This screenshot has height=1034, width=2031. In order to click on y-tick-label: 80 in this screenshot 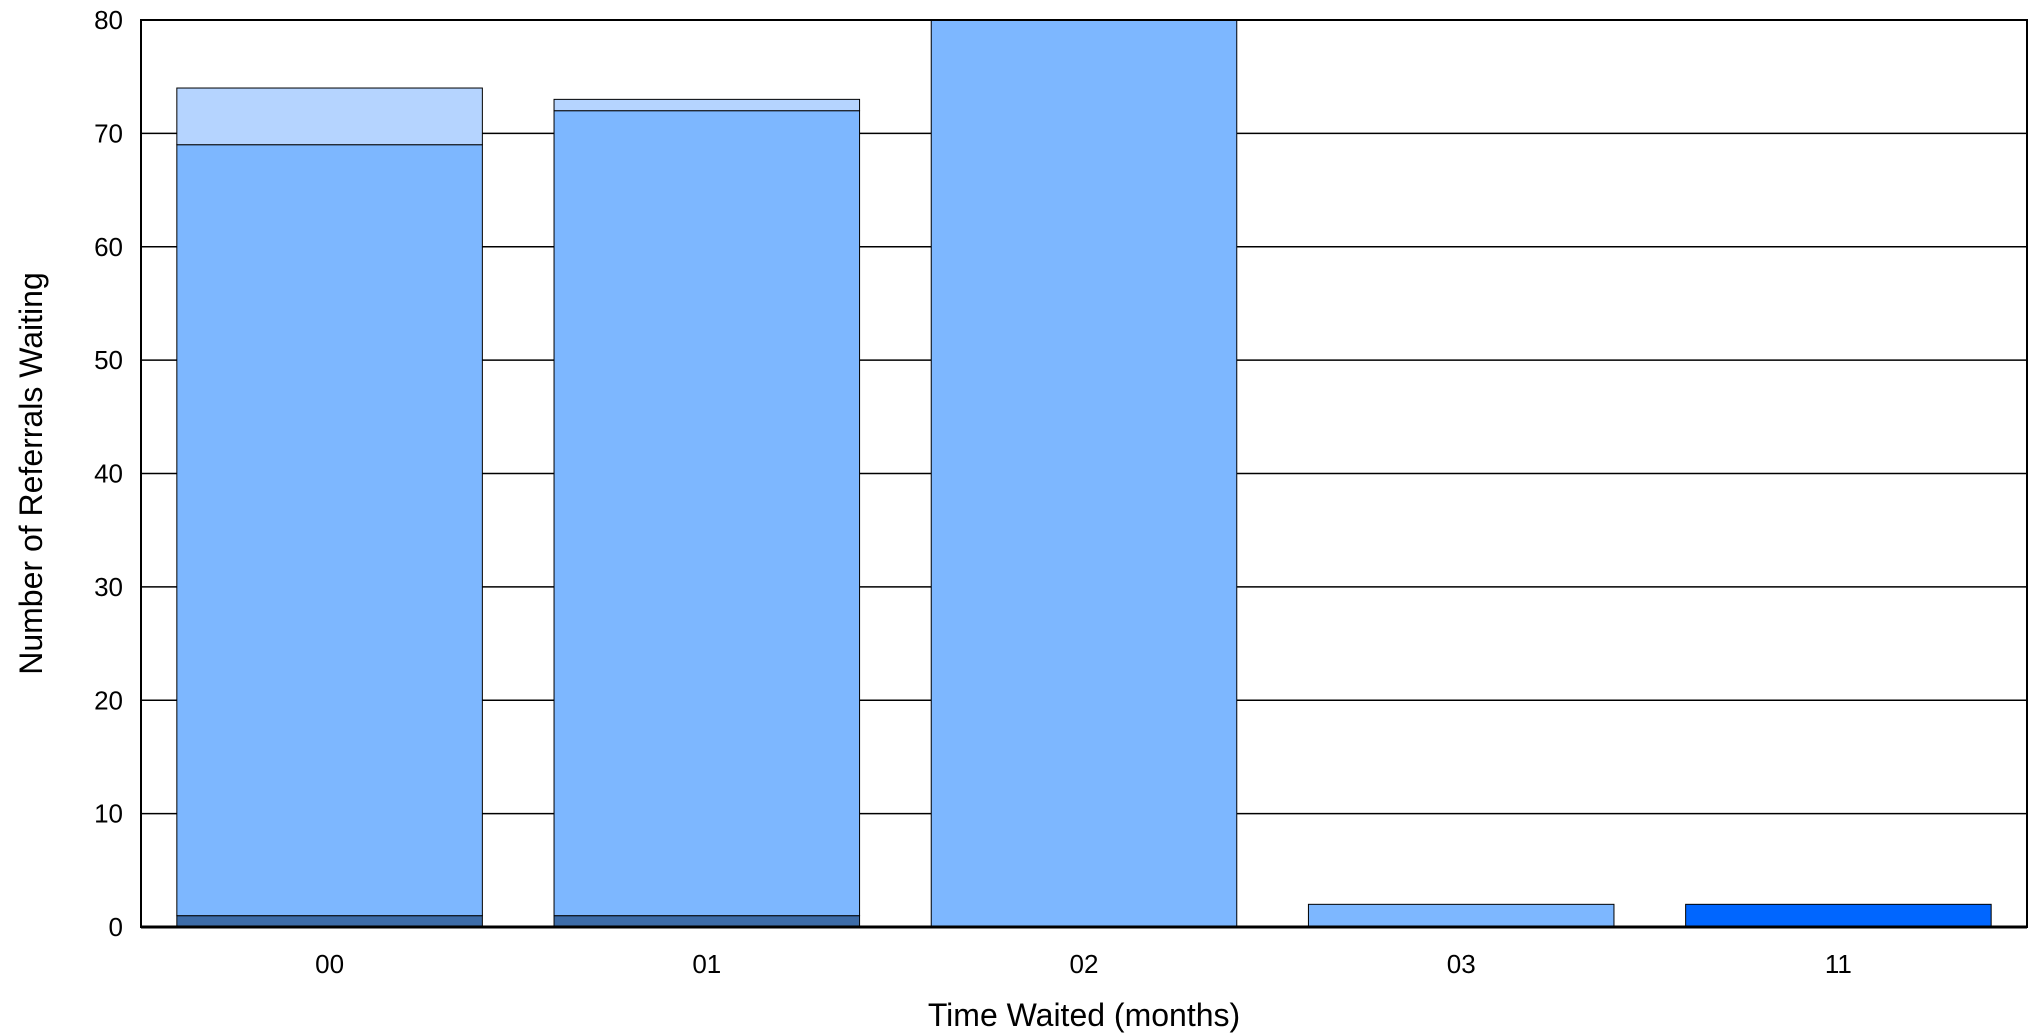, I will do `click(108, 20)`.